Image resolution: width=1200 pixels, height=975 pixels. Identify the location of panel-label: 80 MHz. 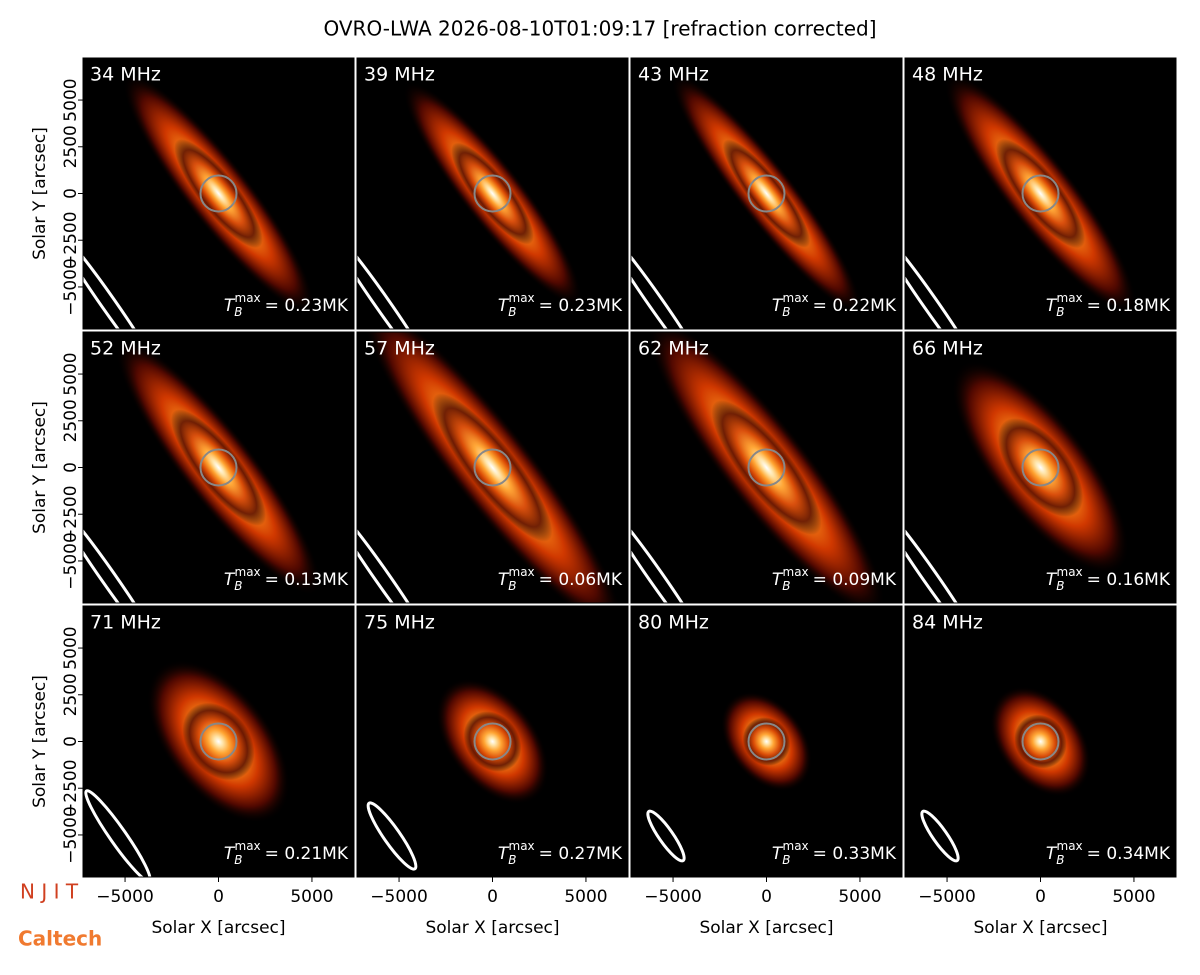
(673, 623).